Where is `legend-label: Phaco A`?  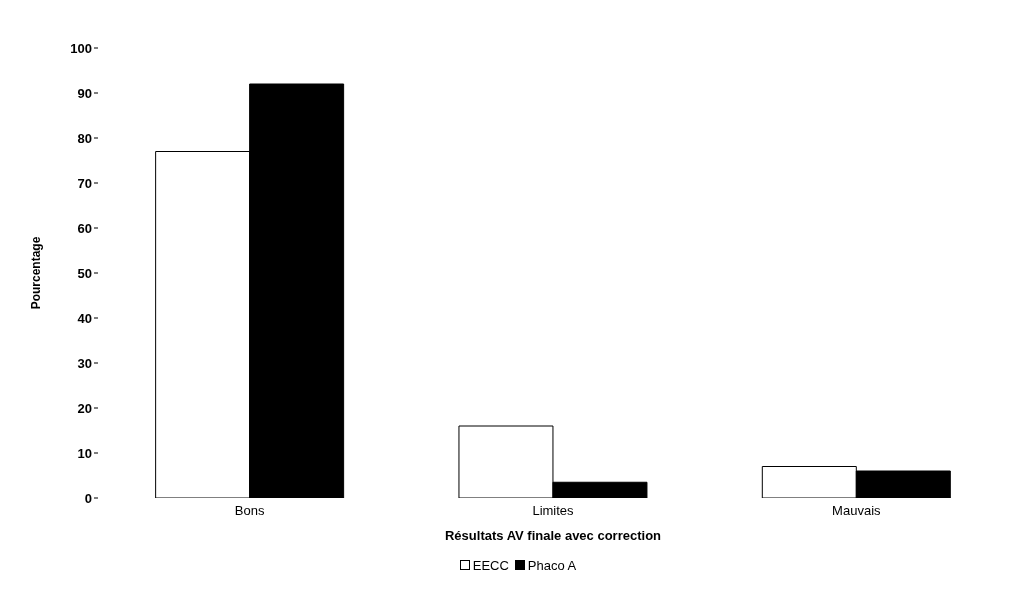 legend-label: Phaco A is located at coordinates (551, 565).